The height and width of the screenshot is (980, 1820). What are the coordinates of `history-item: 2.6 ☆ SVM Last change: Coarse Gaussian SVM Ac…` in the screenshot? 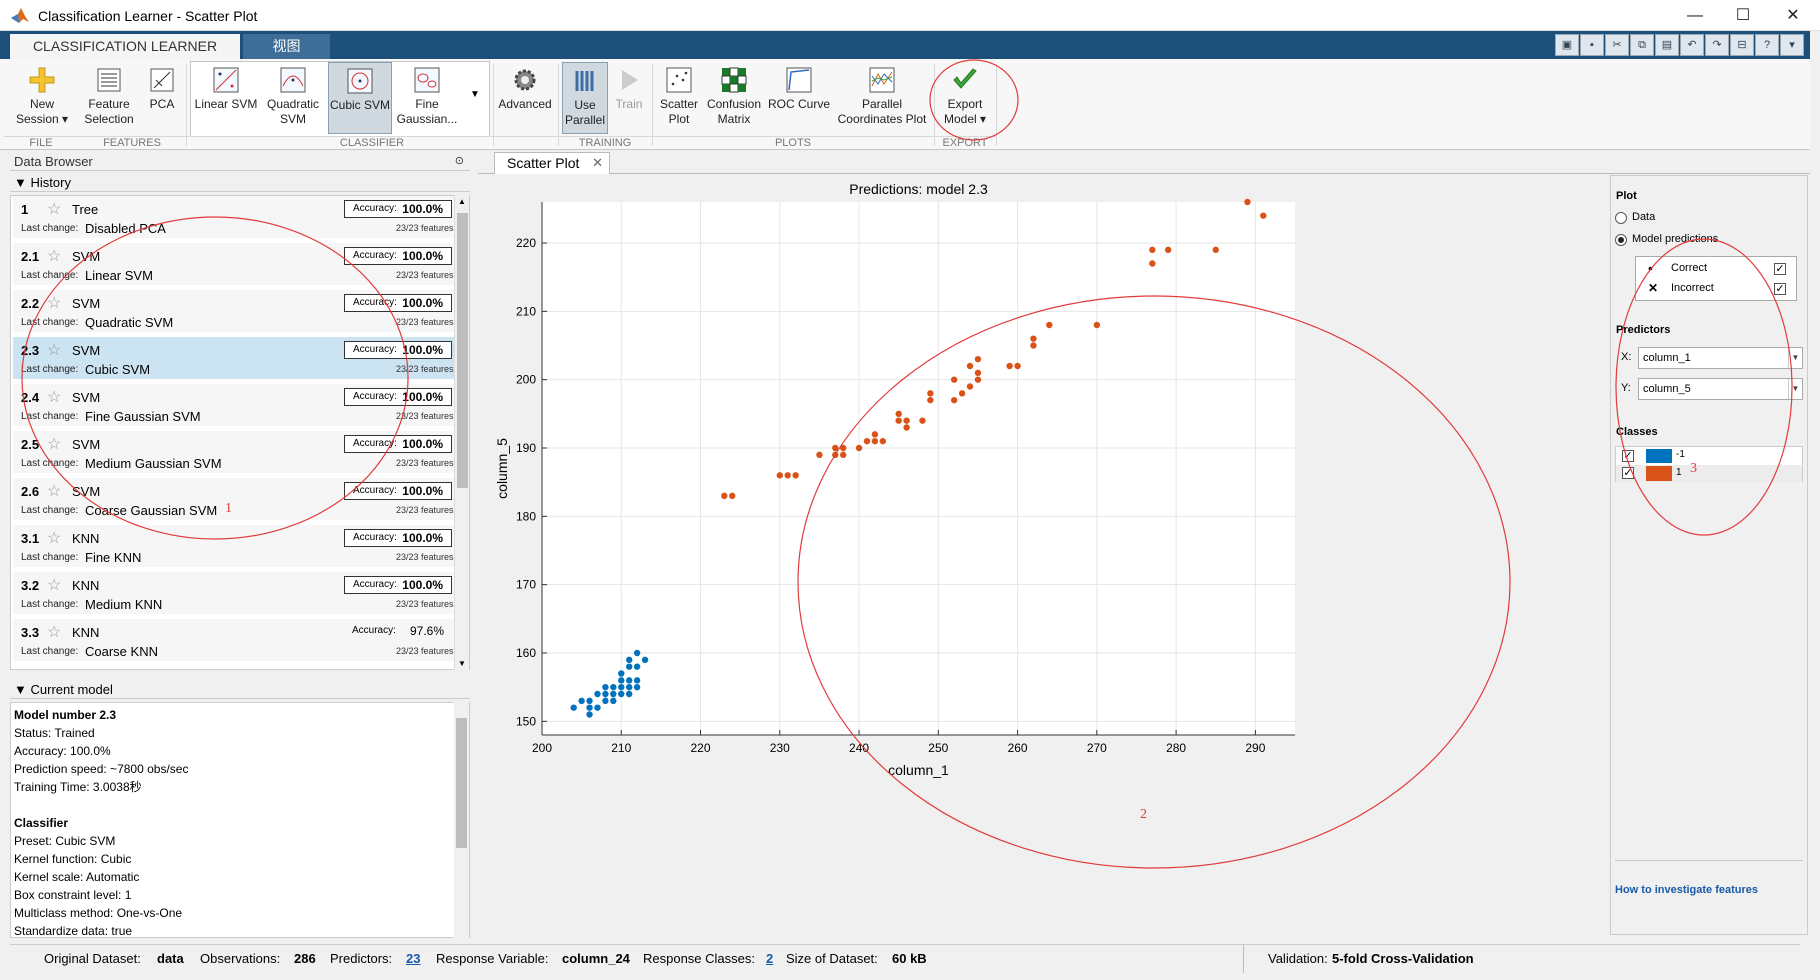 It's located at (233, 500).